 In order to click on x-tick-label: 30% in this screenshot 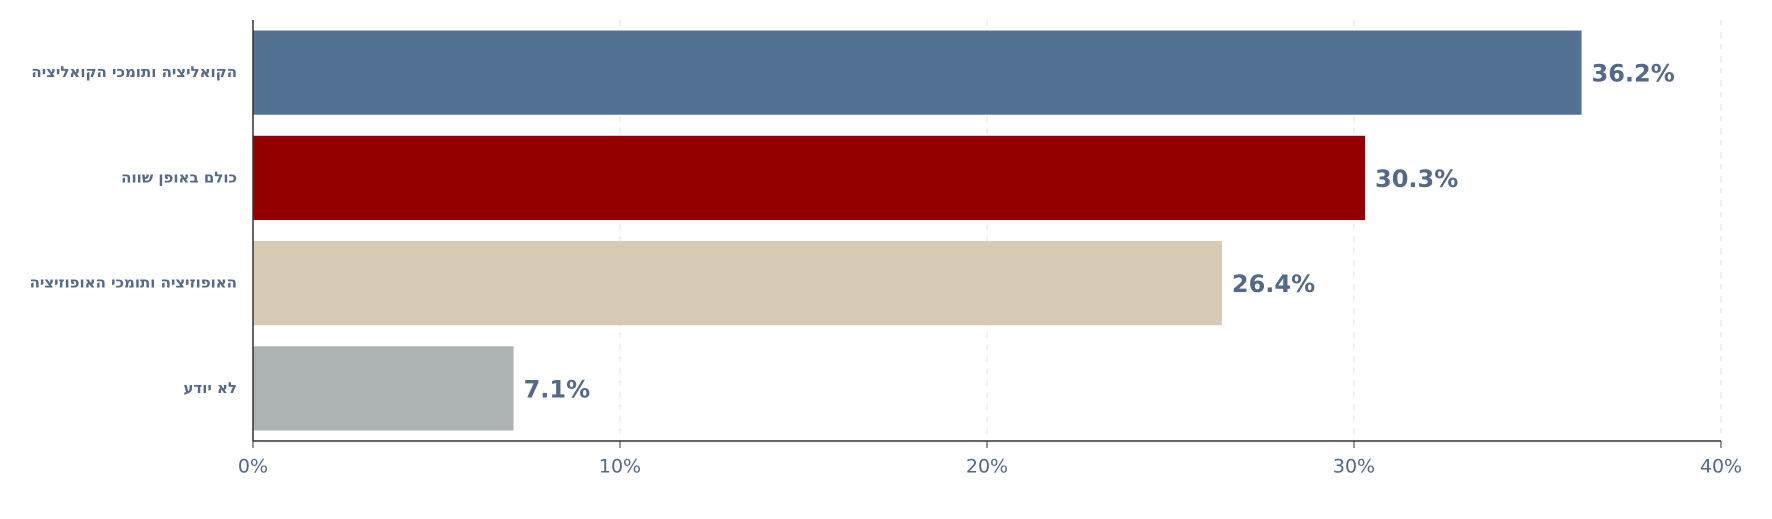, I will do `click(1354, 467)`.